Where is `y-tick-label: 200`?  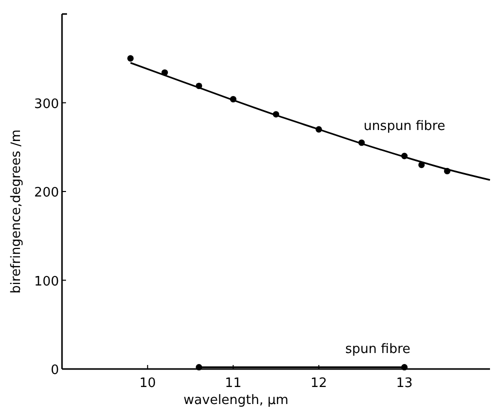
y-tick-label: 200 is located at coordinates (46, 193).